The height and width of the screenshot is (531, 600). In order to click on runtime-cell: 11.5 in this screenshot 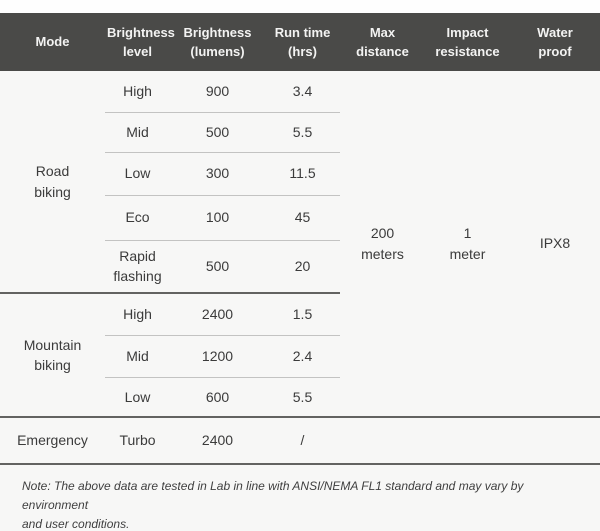, I will do `click(302, 174)`.